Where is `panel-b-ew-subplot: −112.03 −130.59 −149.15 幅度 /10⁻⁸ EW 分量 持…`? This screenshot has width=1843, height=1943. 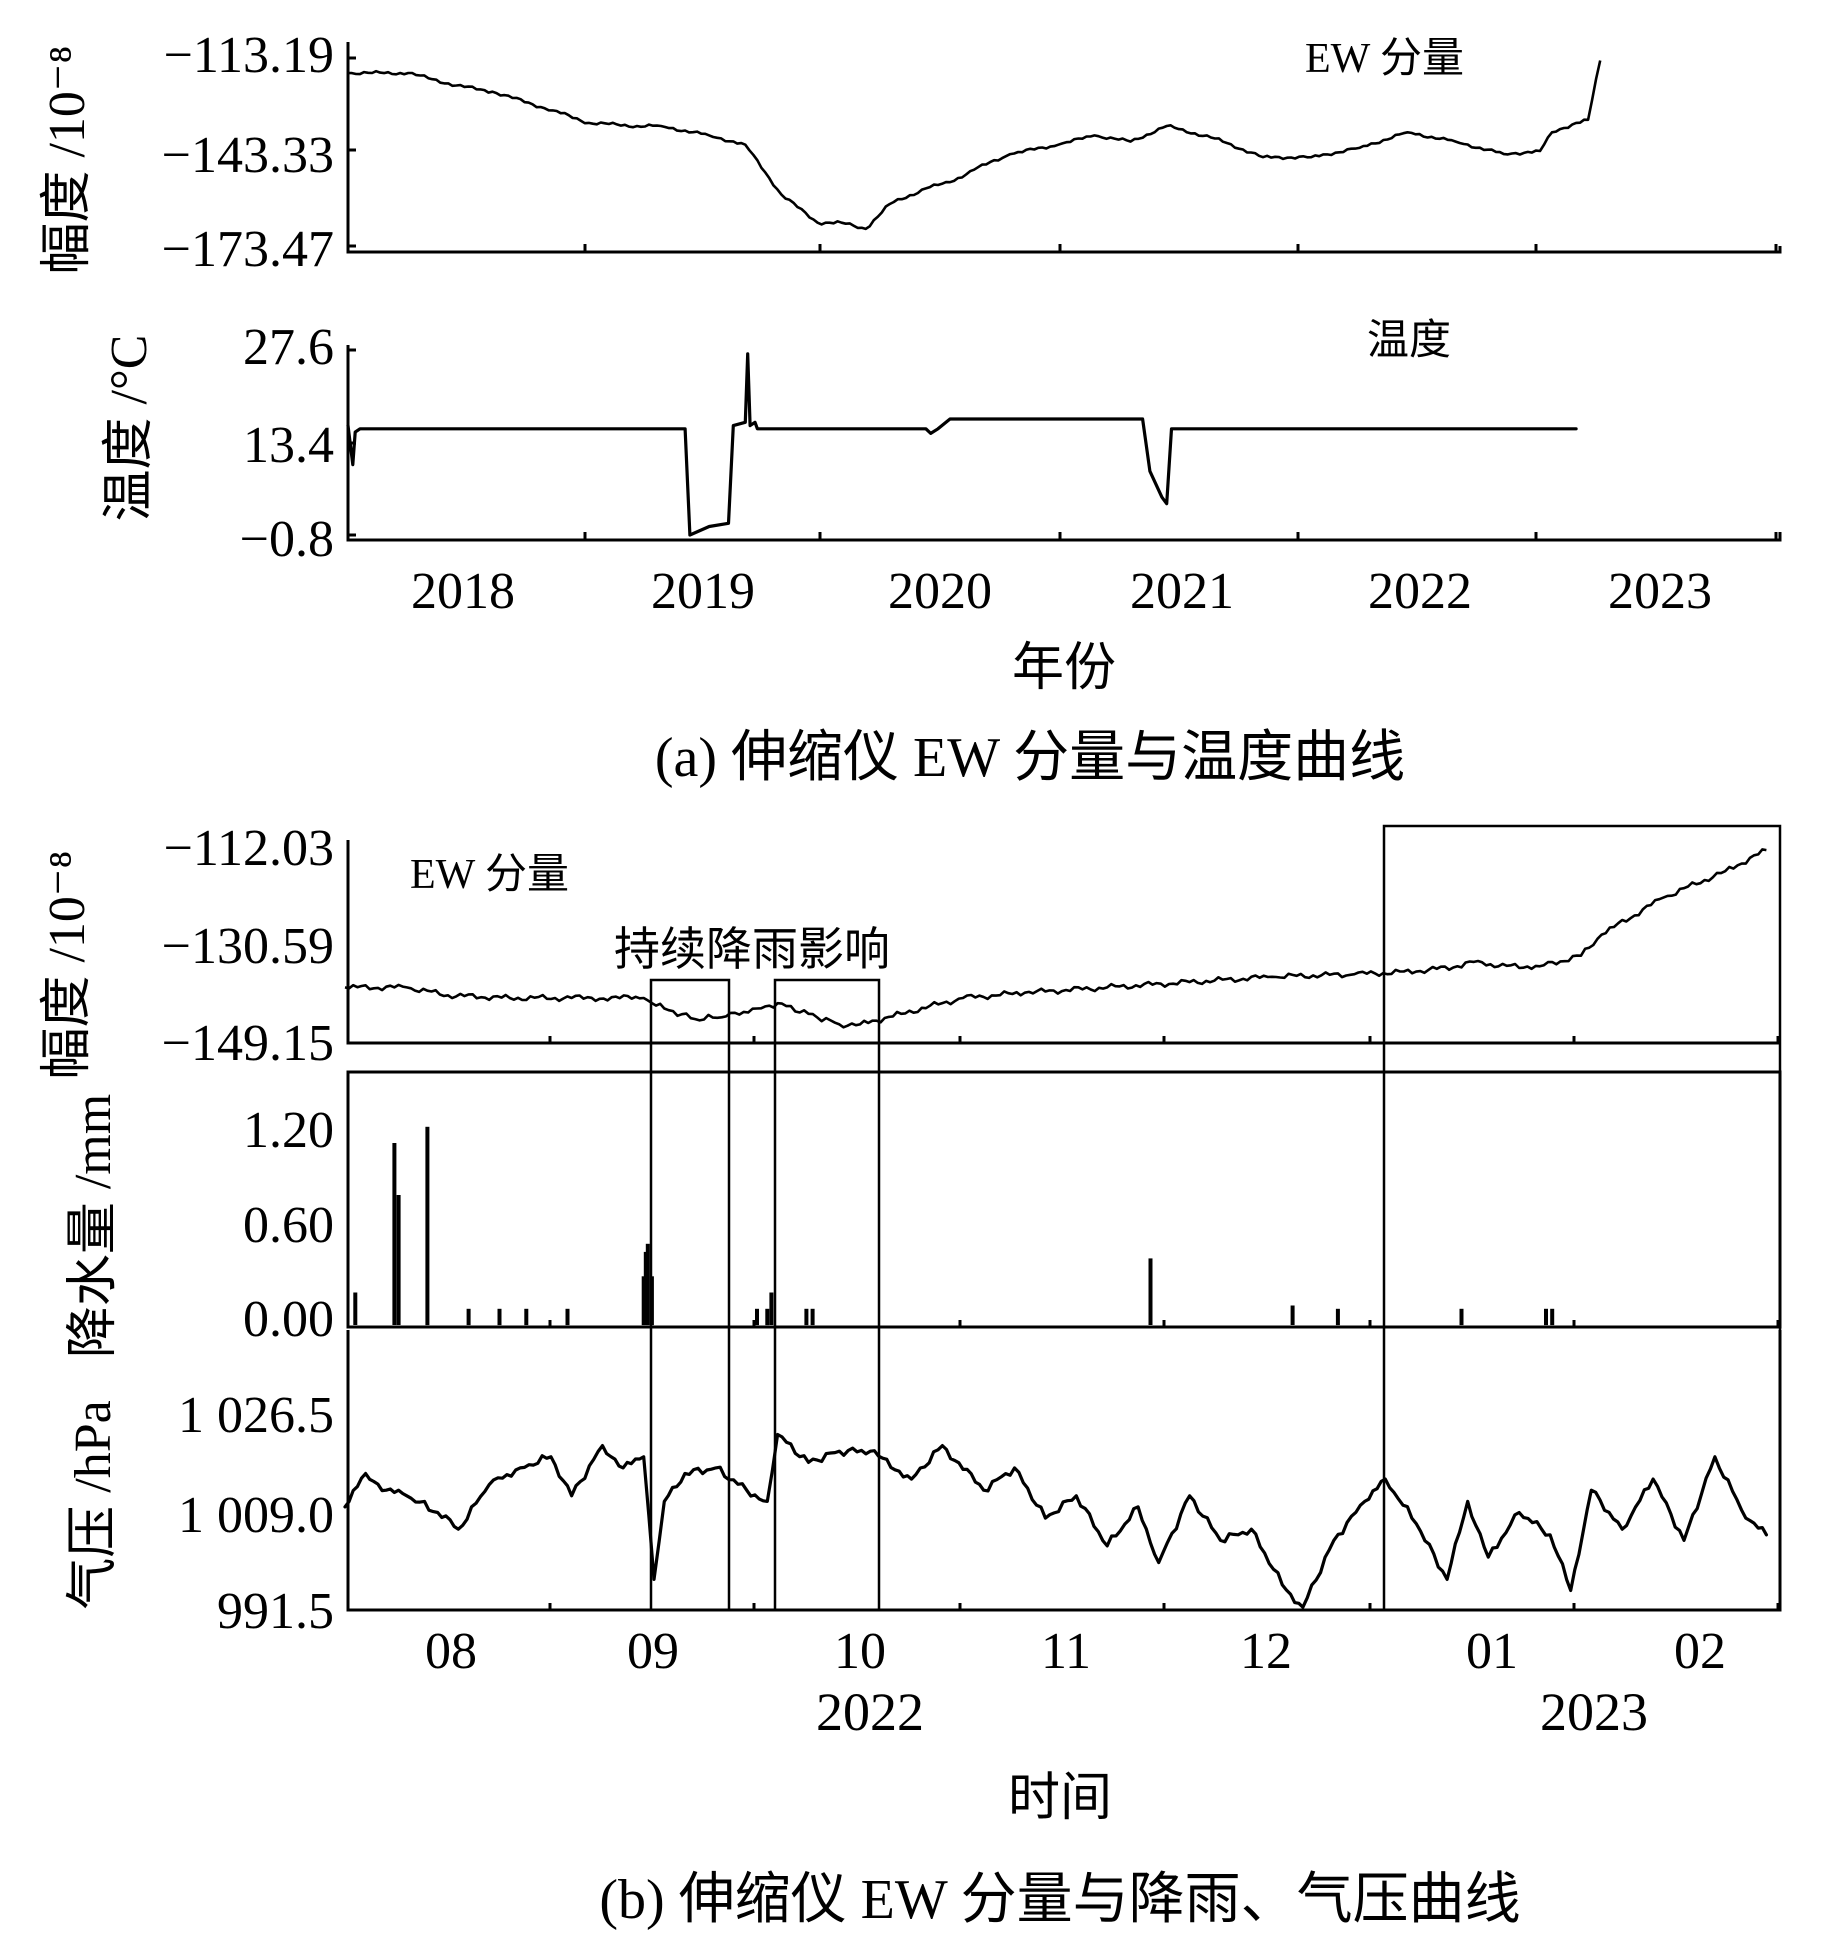
panel-b-ew-subplot: −112.03 −130.59 −149.15 幅度 /10⁻⁸ EW 分量 持… is located at coordinates (909, 950).